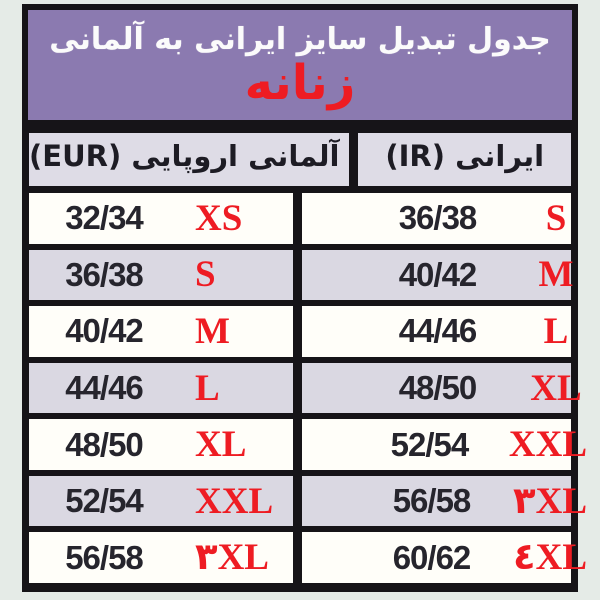 This screenshot has width=600, height=600. I want to click on european-size-cell: 48/50 XL, so click(161, 444).